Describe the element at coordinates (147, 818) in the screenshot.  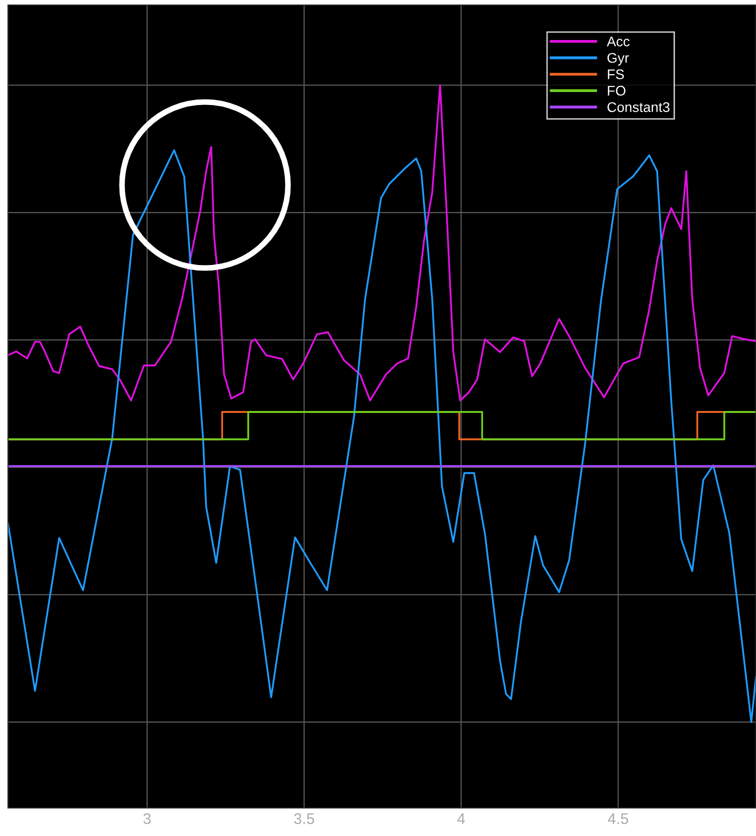
I see `x-tick-label: 3` at that location.